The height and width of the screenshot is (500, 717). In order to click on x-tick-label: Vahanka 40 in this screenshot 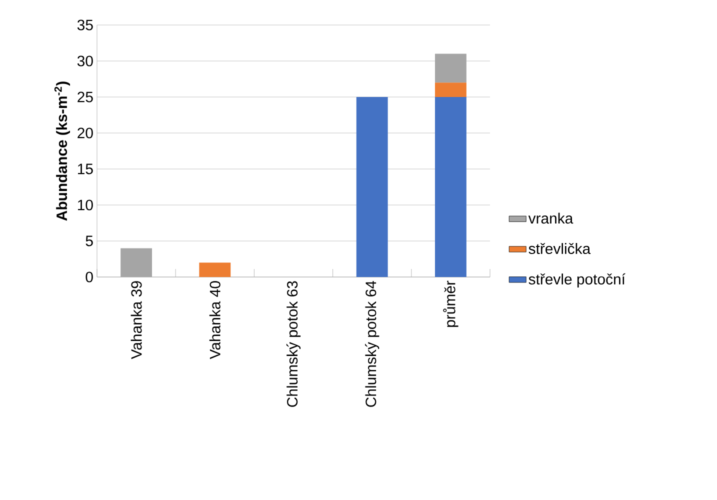, I will do `click(214, 320)`.